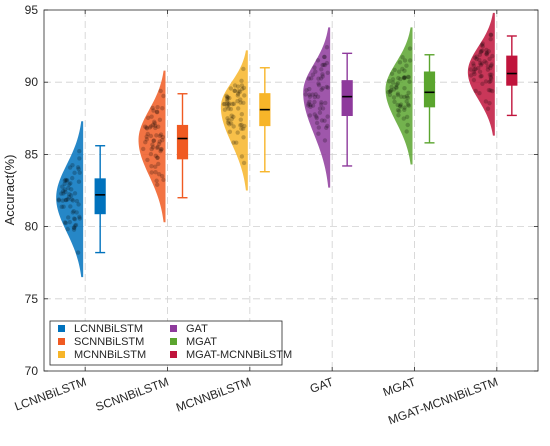 Image resolution: width=550 pixels, height=446 pixels. Describe the element at coordinates (322, 385) in the screenshot. I see `x-tick-label: GAT` at that location.